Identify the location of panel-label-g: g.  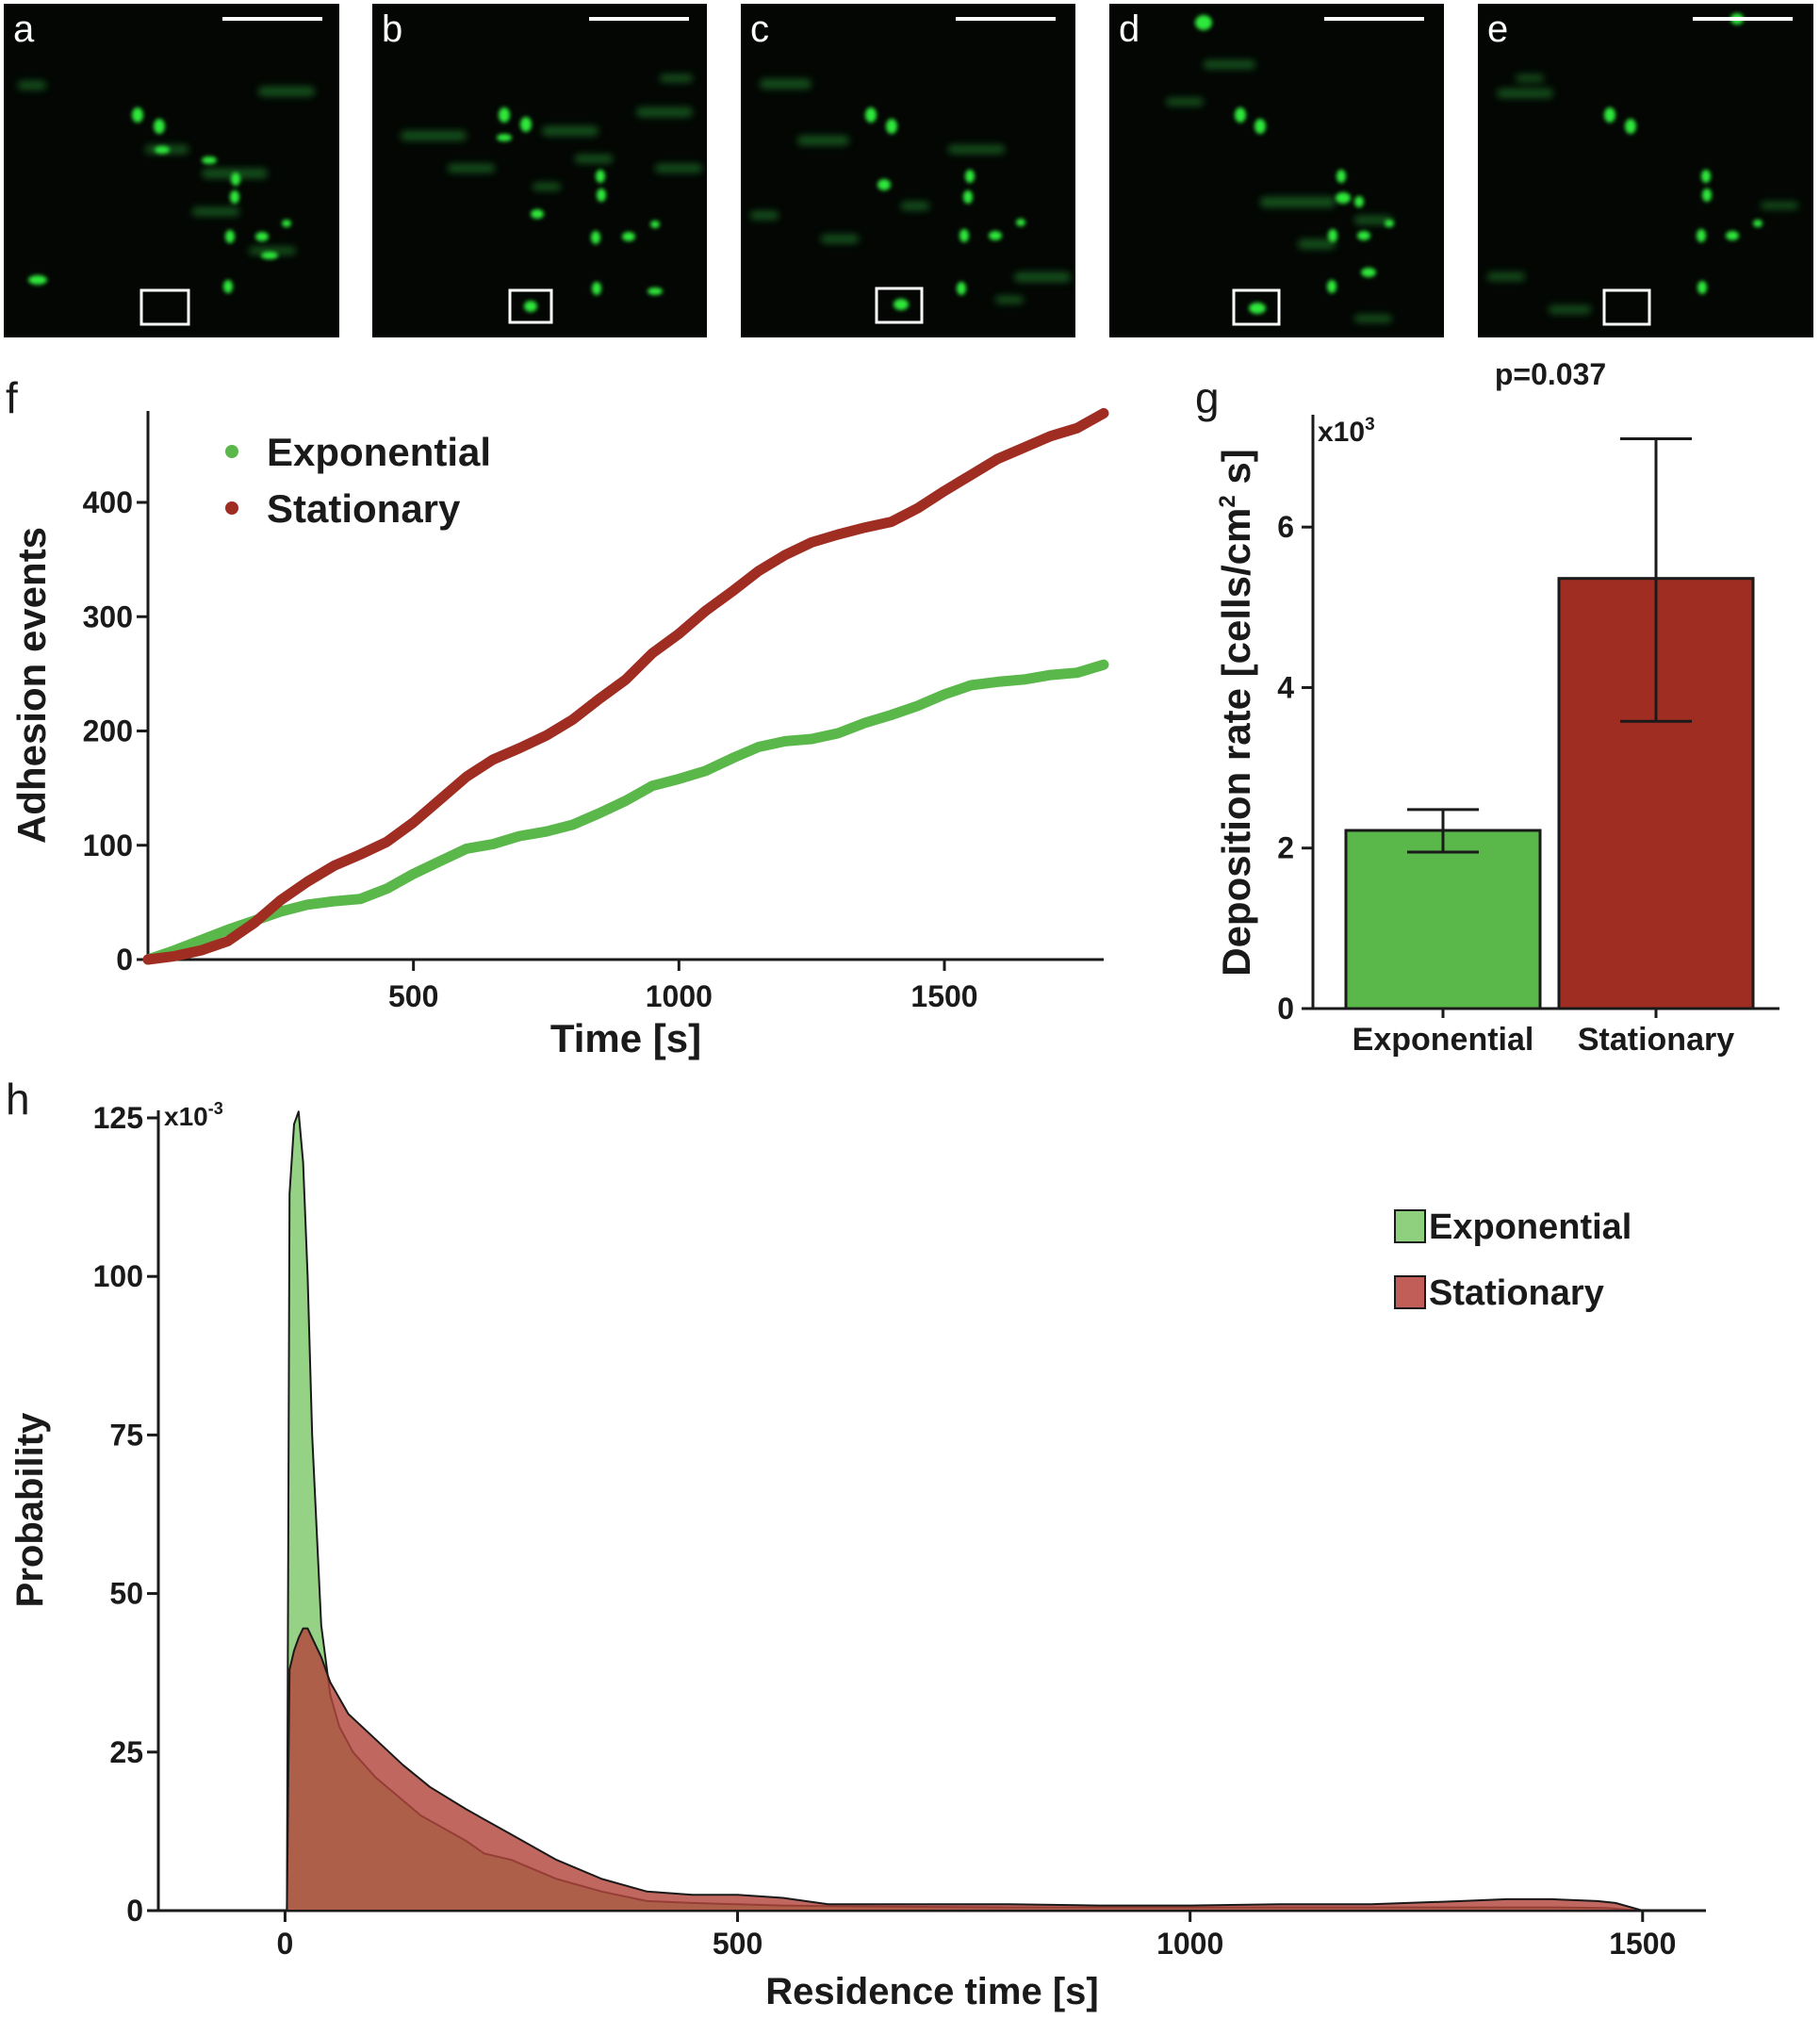
(1207, 397).